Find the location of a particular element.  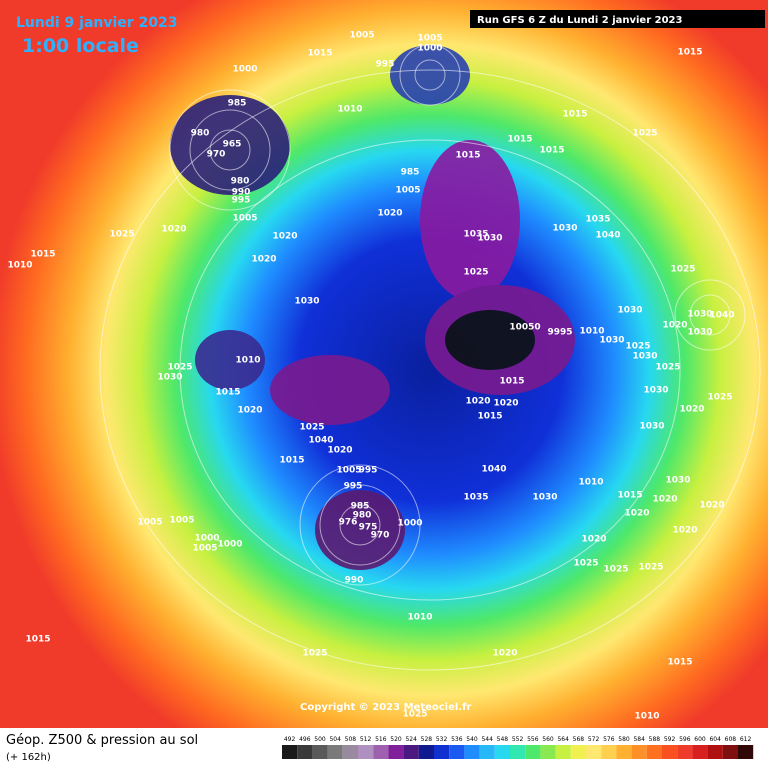

pressure-label: 975 is located at coordinates (368, 528).